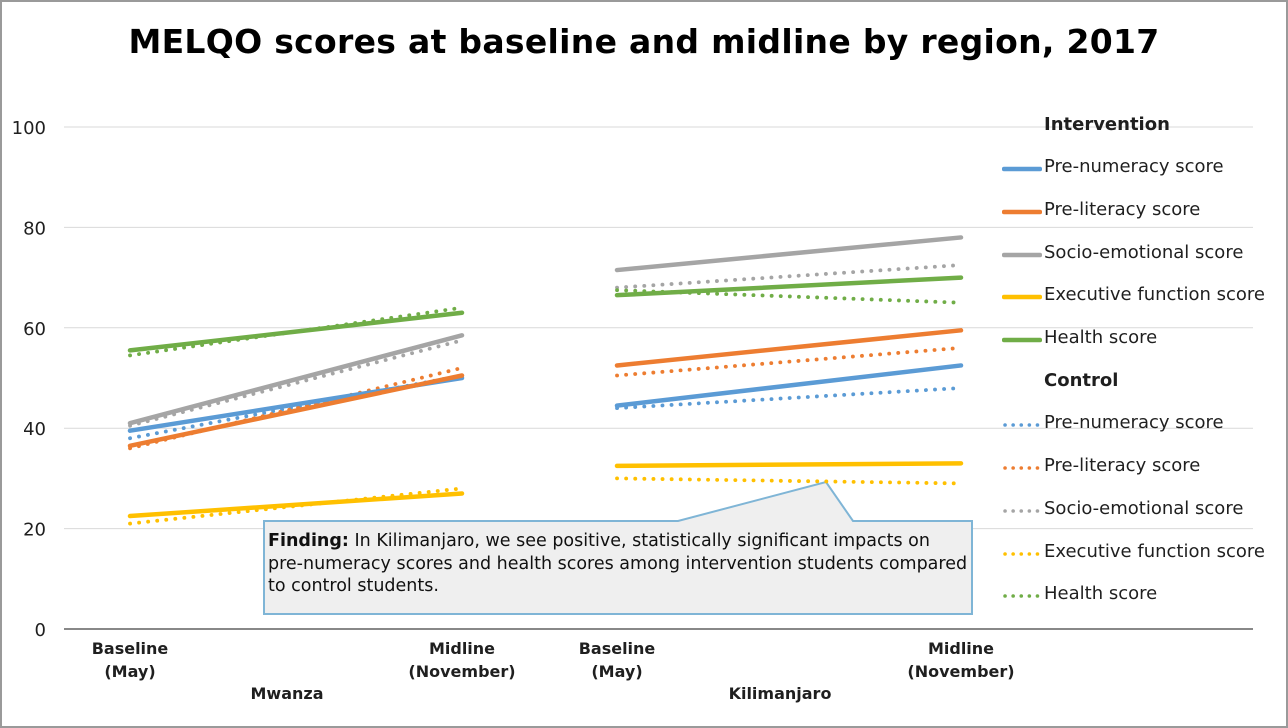  Describe the element at coordinates (1022, 511) in the screenshot. I see `legend-line-dotted-gray` at that location.